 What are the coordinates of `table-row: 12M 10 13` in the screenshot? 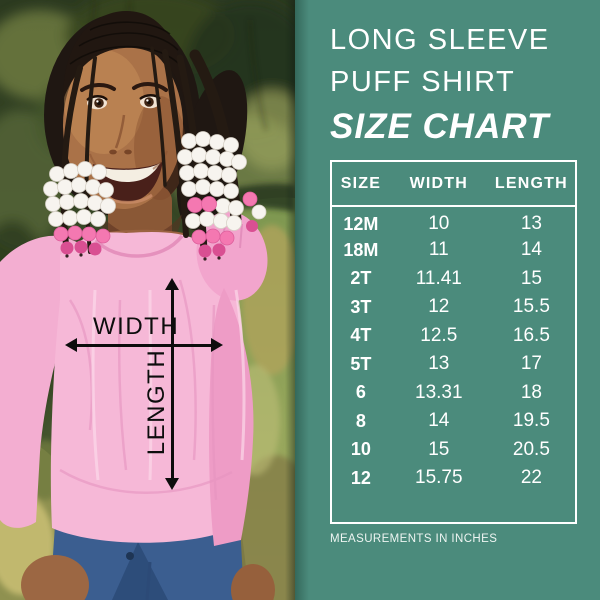 It's located at (453, 221).